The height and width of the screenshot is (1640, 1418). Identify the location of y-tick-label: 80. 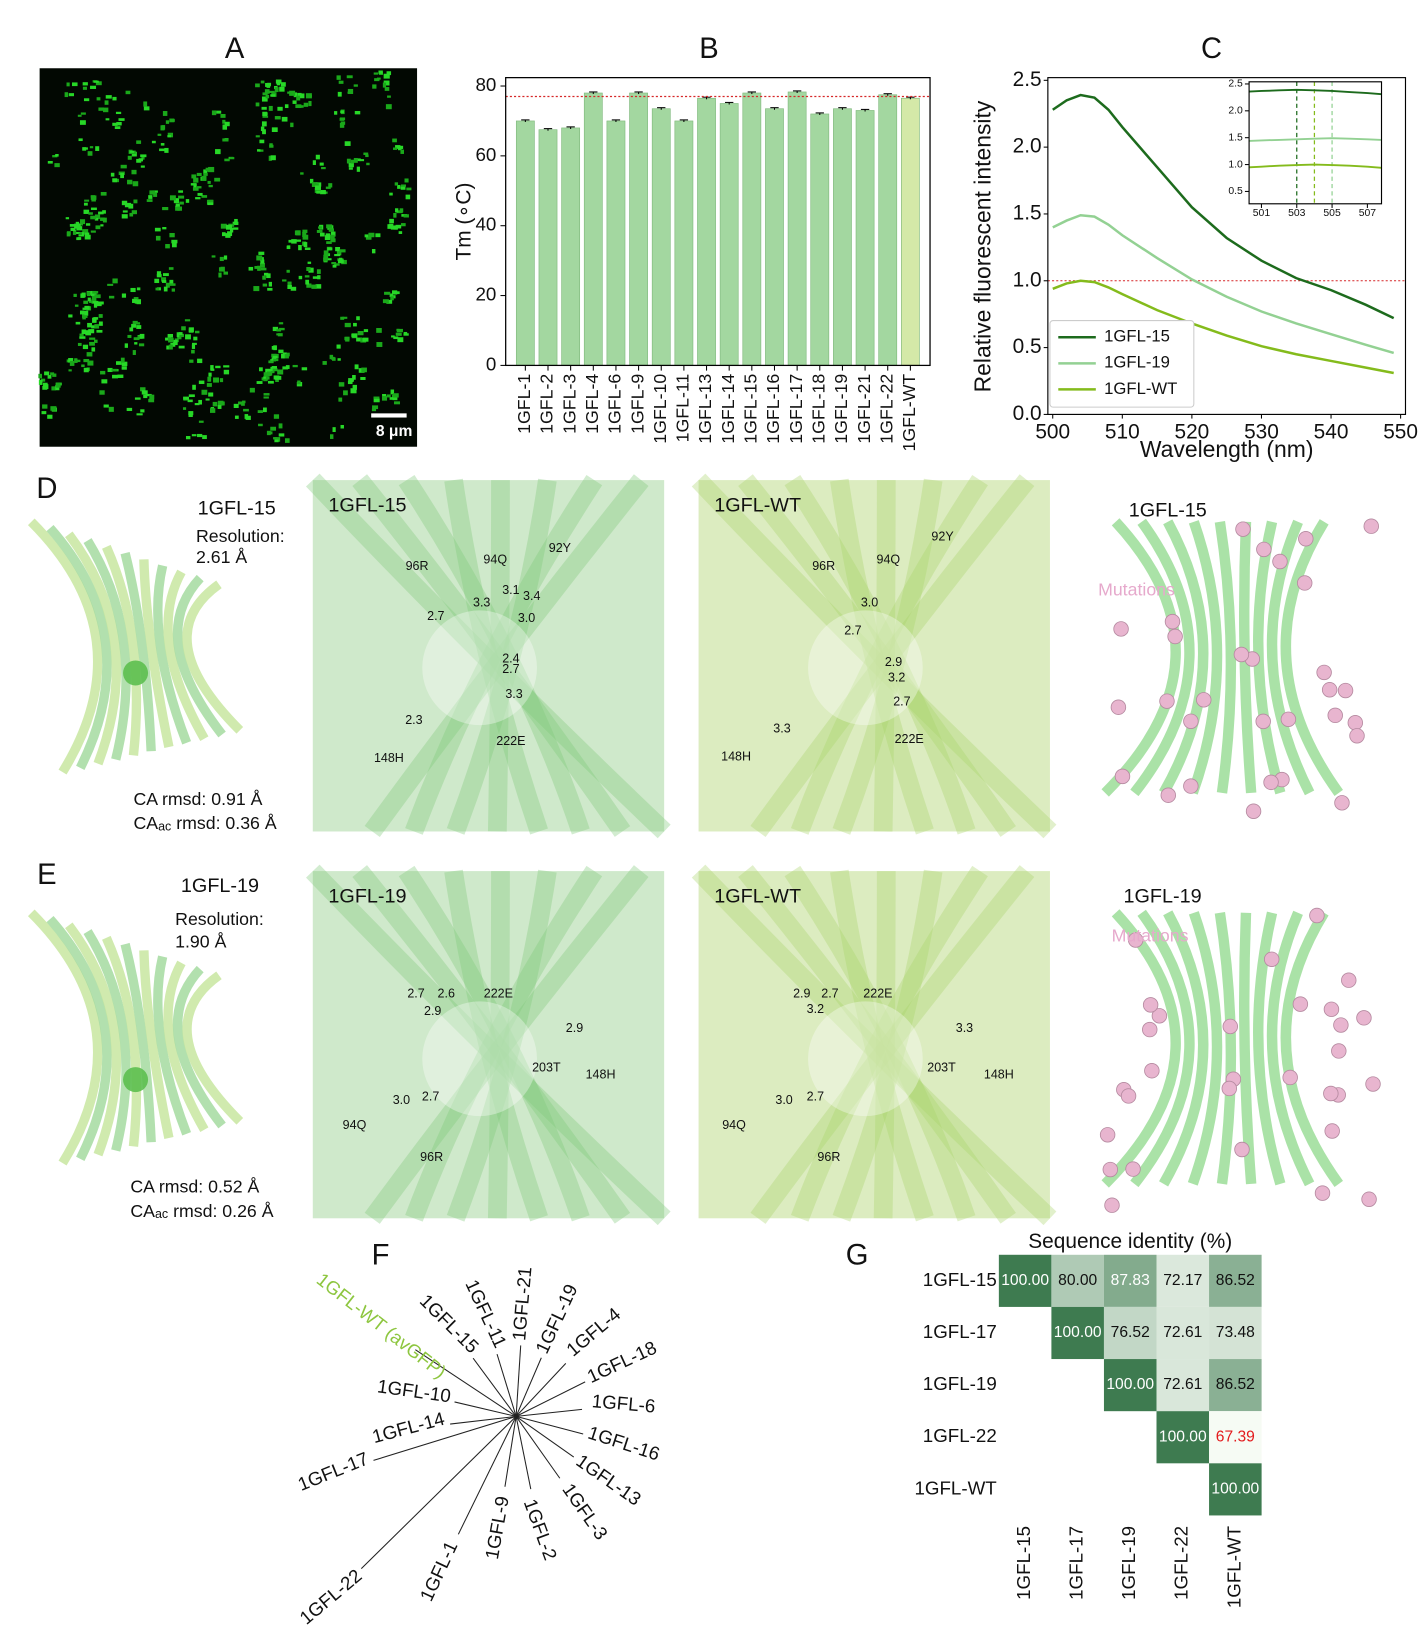
(485, 84).